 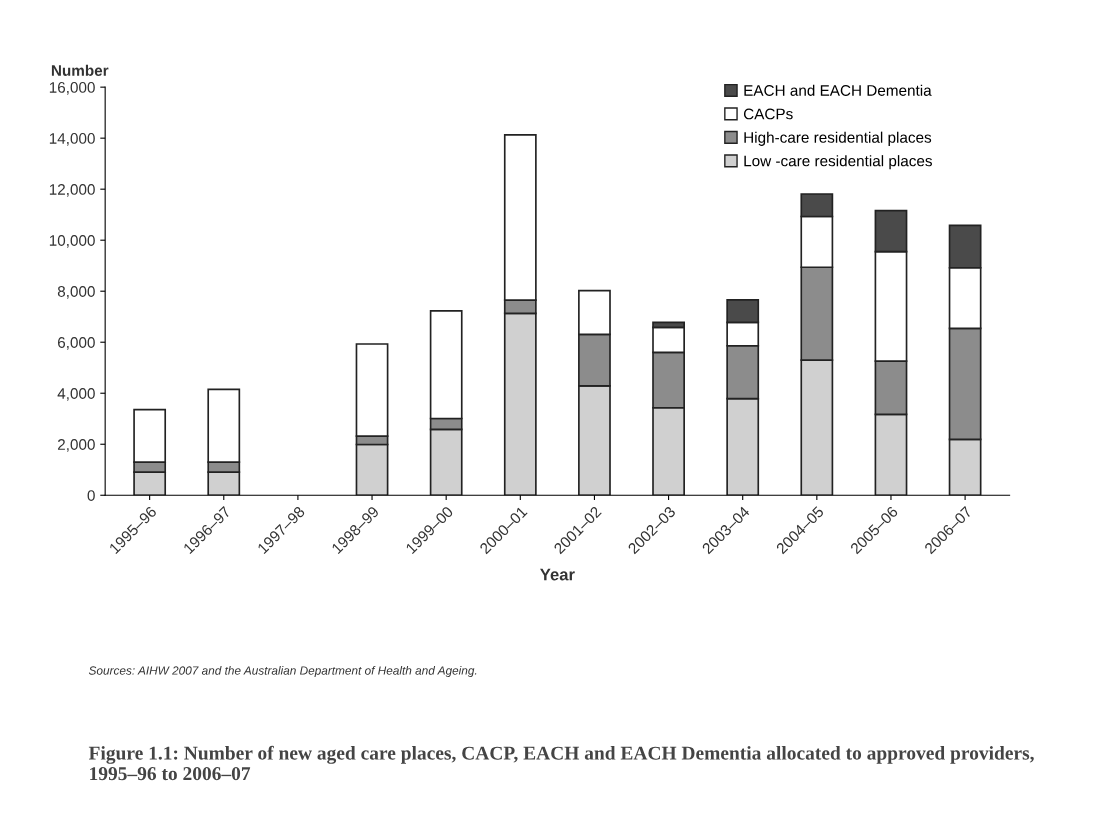 What do you see at coordinates (76, 292) in the screenshot?
I see `y-tick-label: 8,000` at bounding box center [76, 292].